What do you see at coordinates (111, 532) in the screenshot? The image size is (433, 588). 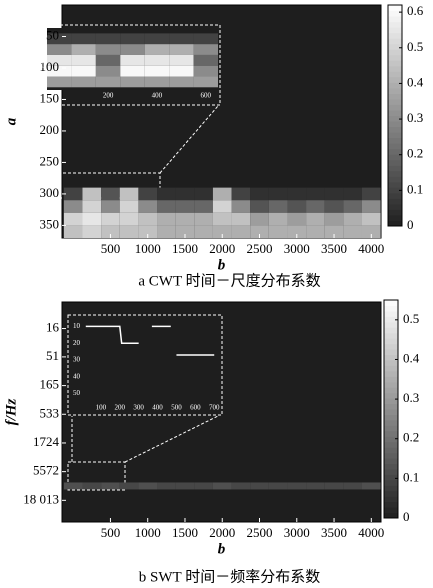 I see `x-tick-label: 500` at bounding box center [111, 532].